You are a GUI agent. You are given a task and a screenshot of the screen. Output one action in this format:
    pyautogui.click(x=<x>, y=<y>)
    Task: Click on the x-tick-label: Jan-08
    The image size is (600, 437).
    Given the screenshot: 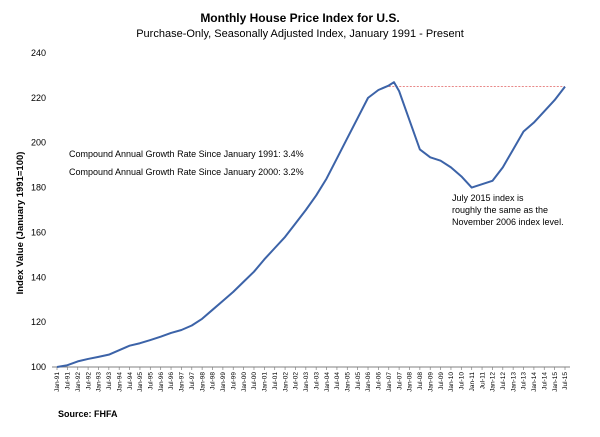 What is the action you would take?
    pyautogui.click(x=410, y=382)
    